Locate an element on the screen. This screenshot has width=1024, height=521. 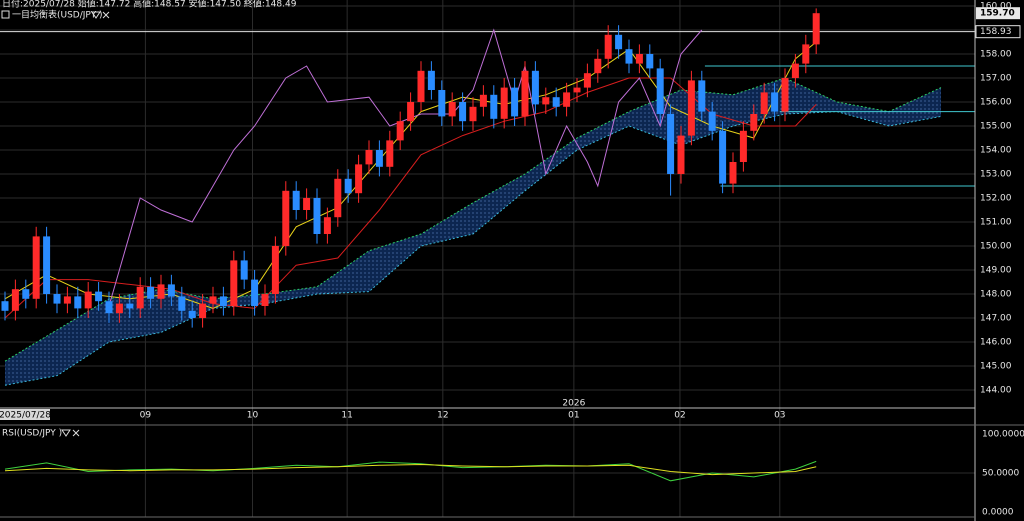
rsi-title: RSI(USD/JPY ) is located at coordinates (32, 434).